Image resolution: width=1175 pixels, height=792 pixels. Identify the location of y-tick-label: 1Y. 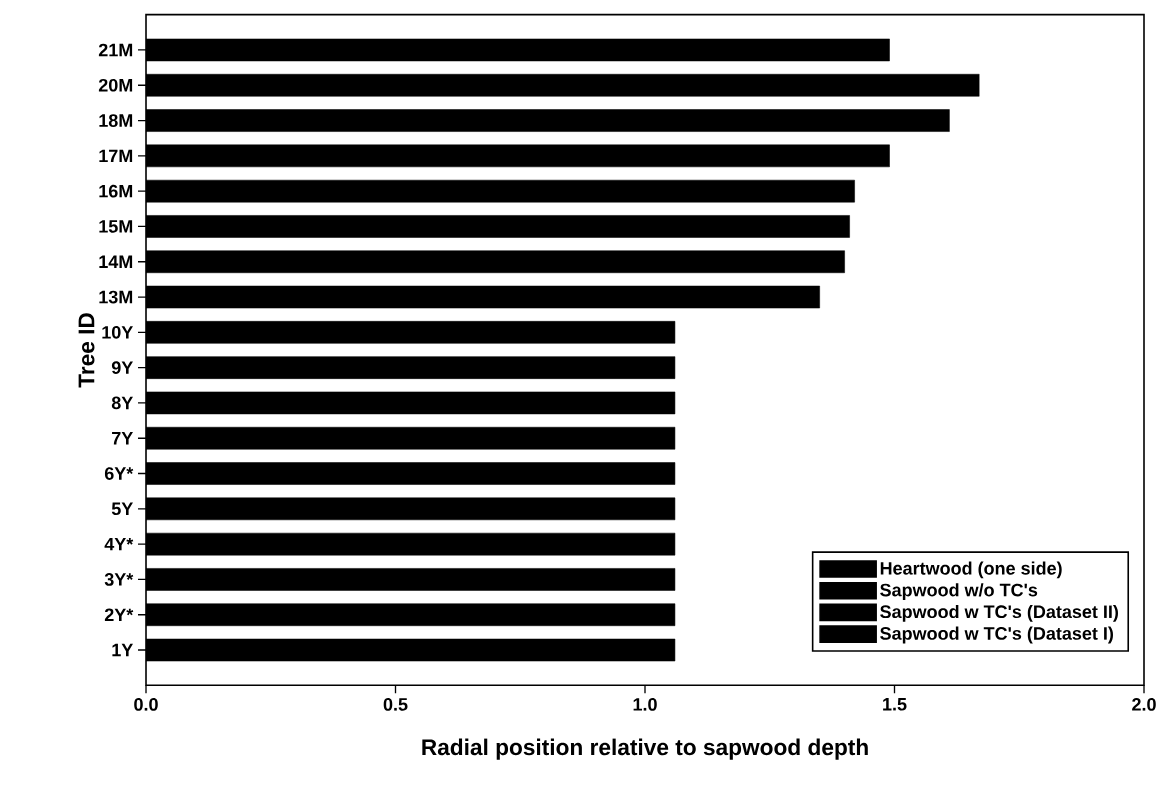
(122, 650).